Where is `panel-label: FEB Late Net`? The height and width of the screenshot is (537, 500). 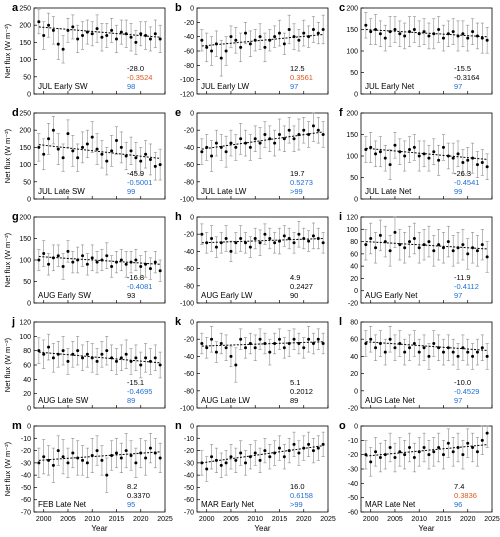
panel-label: FEB Late Net is located at coordinates (62, 504).